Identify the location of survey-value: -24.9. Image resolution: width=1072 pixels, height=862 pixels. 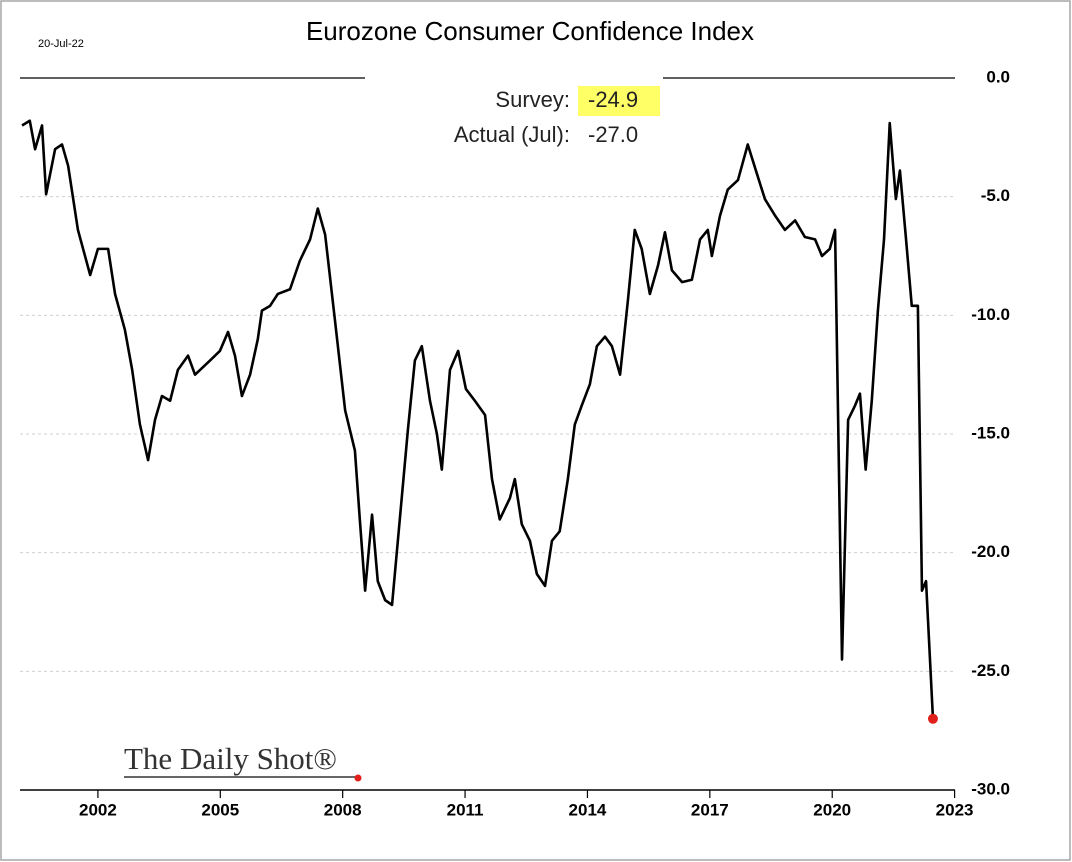
(613, 99).